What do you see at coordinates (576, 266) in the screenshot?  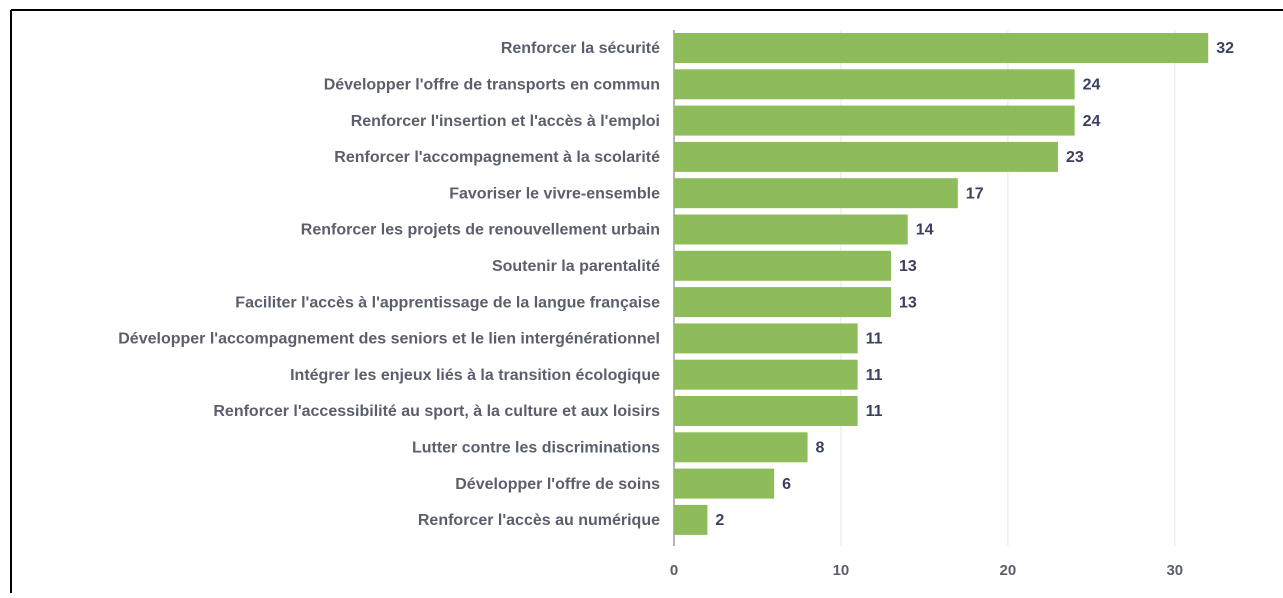 I see `category-label: Soutenir la parentalité` at bounding box center [576, 266].